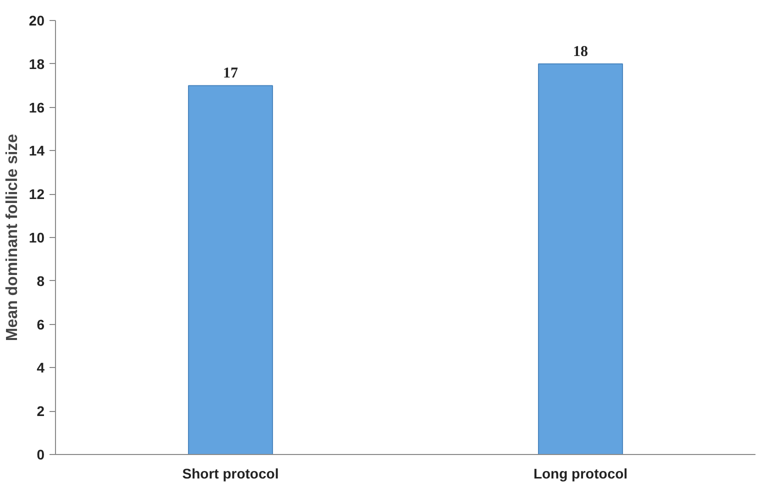  What do you see at coordinates (36, 64) in the screenshot?
I see `y-tick-label: 18` at bounding box center [36, 64].